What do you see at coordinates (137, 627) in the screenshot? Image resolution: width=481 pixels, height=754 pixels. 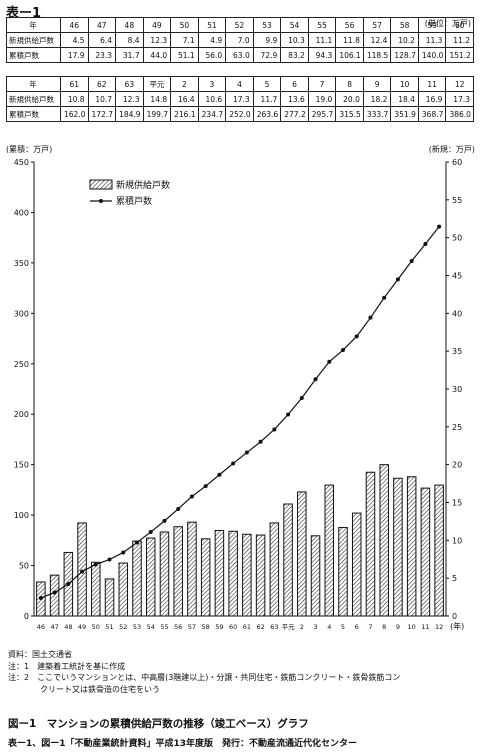 I see `x-tick-label: 53` at bounding box center [137, 627].